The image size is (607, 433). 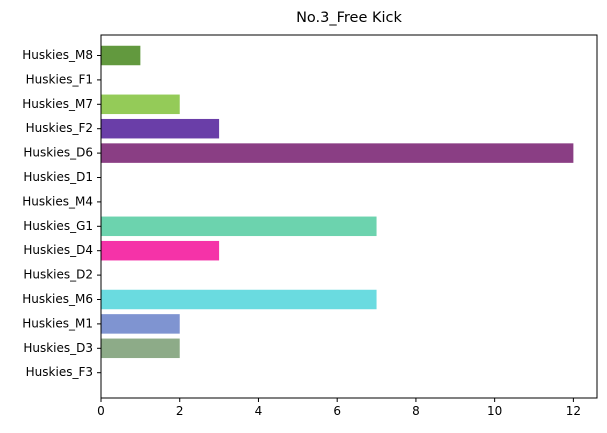 I want to click on bar-huskies-d3, so click(x=140, y=348).